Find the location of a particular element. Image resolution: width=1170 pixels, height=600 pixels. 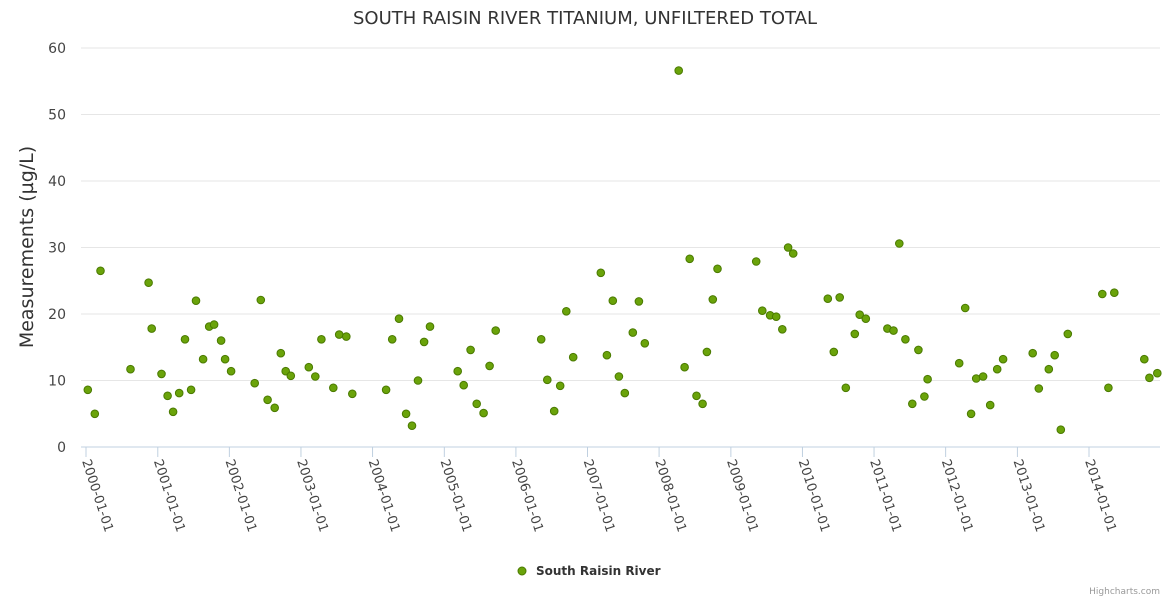

legend-item-south-raisin-river: South Raisin River is located at coordinates (598, 571).